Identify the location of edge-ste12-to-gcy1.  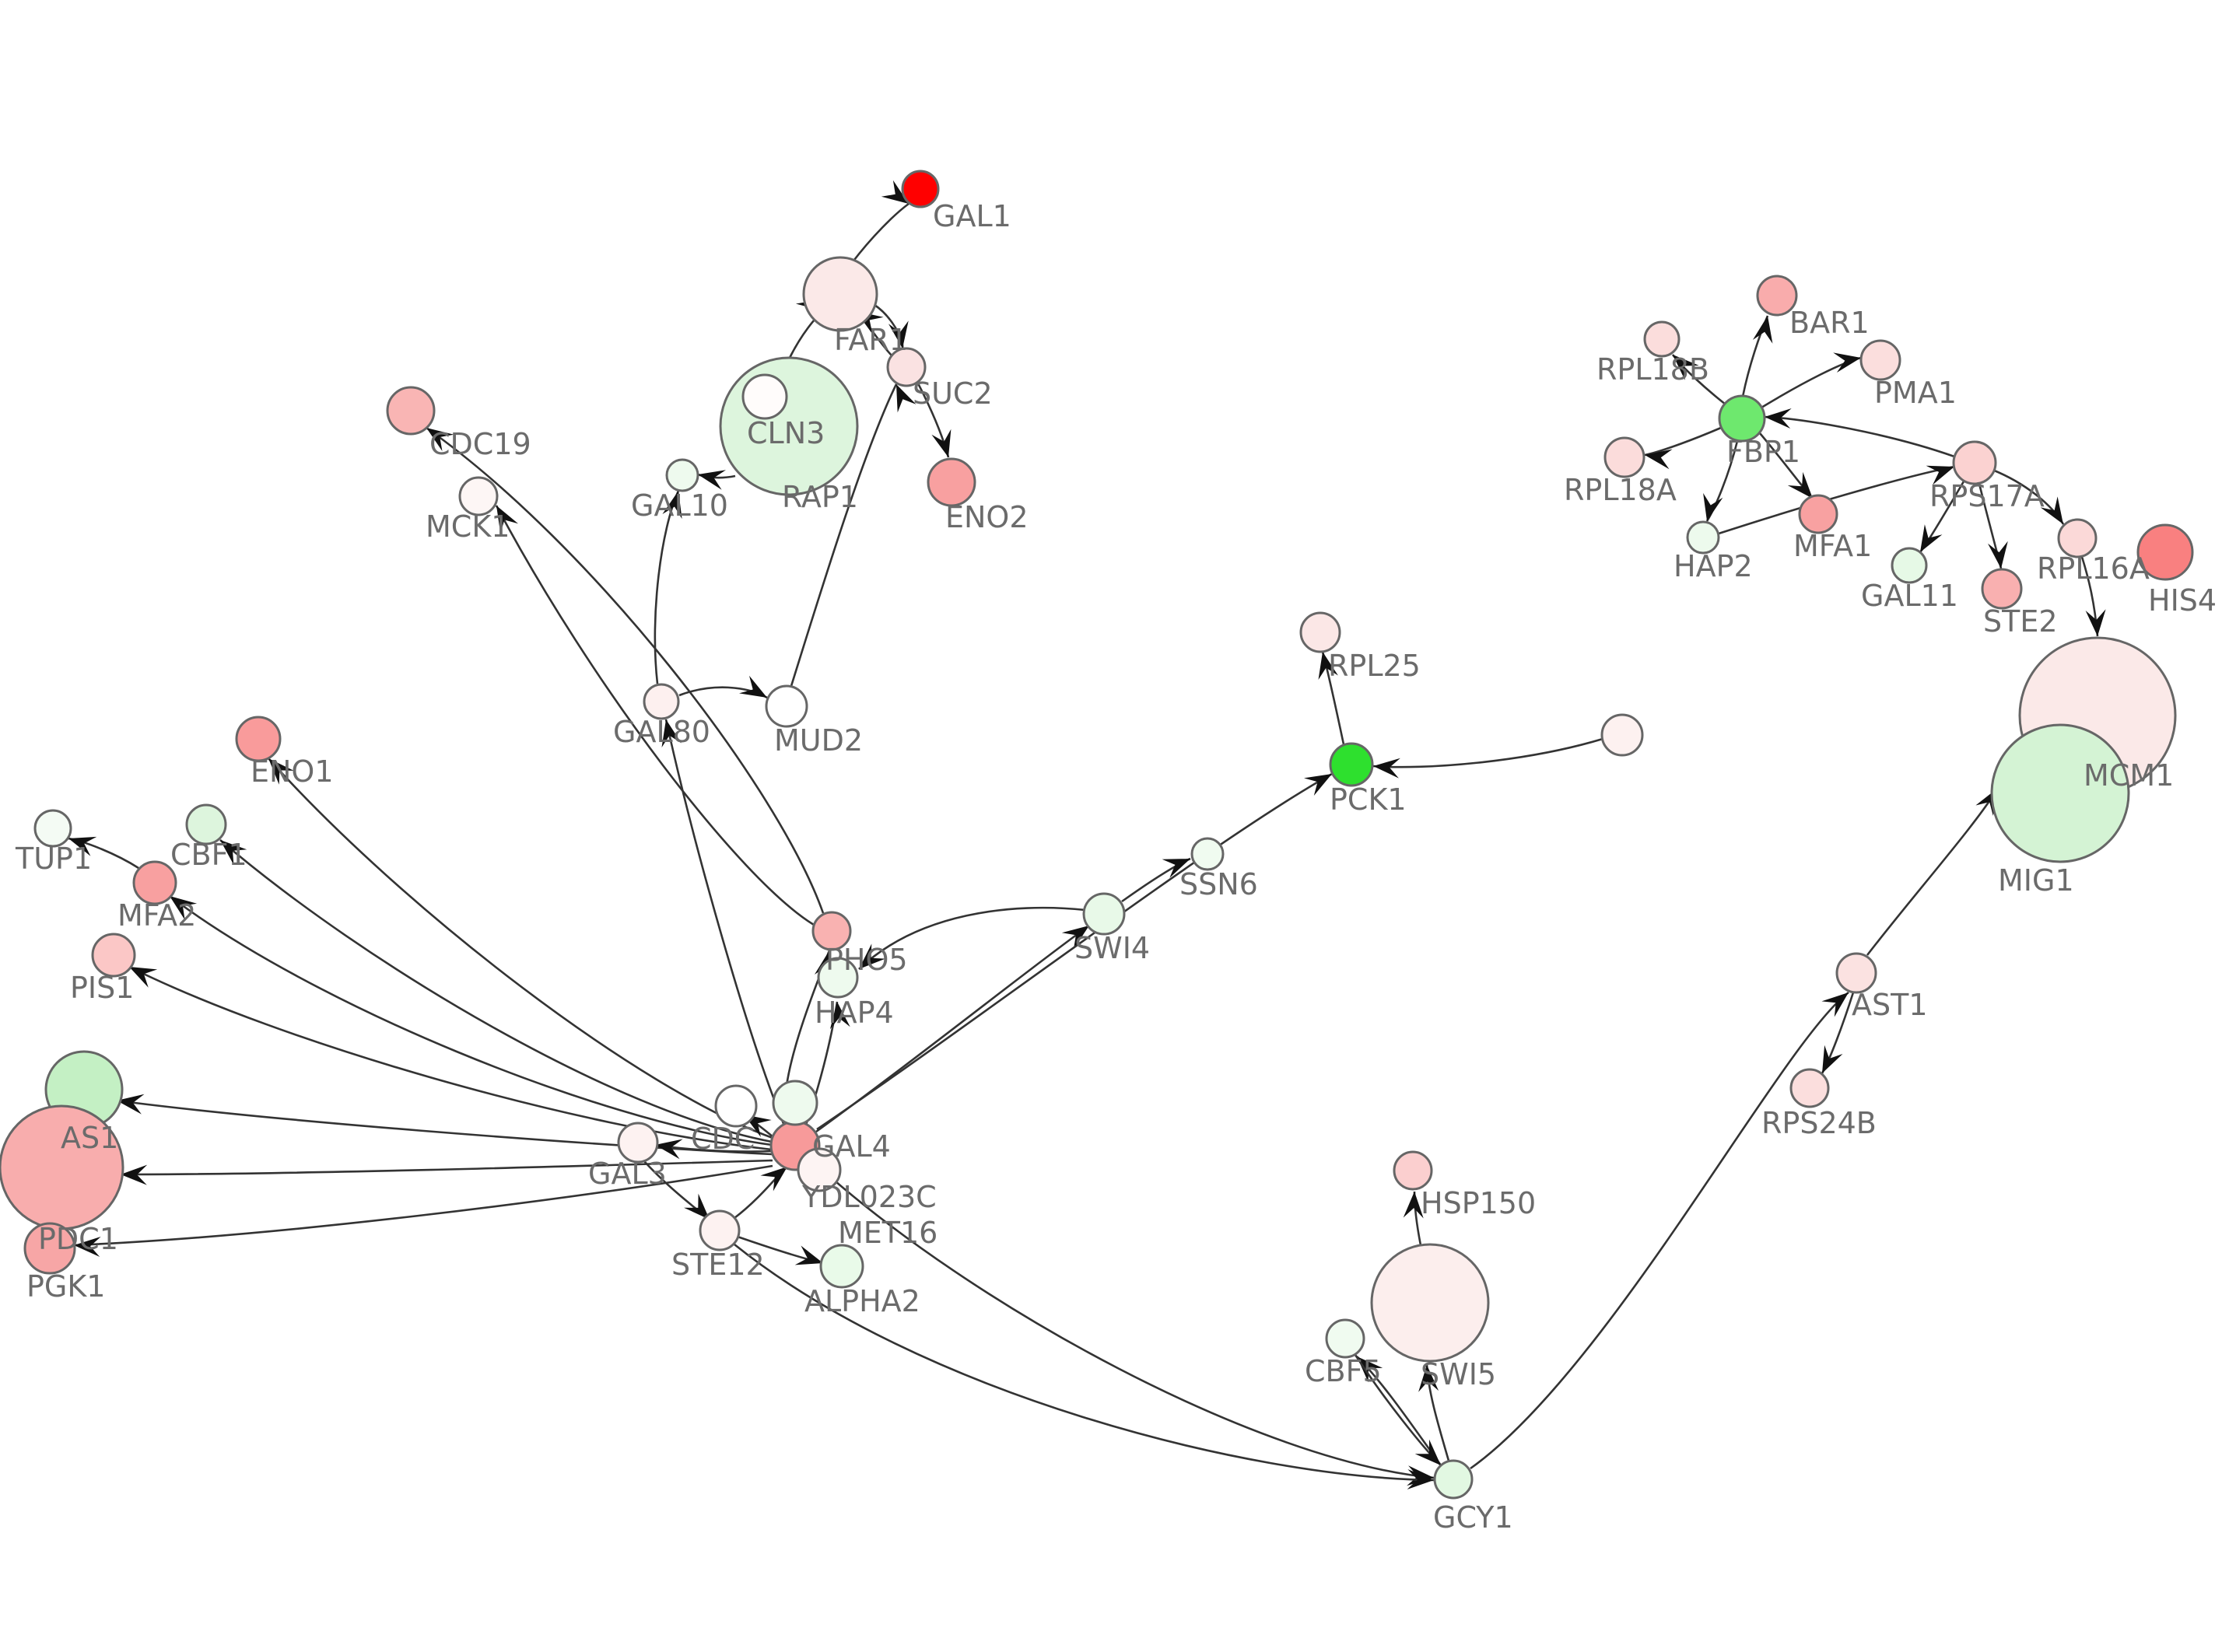
(1084, 1363).